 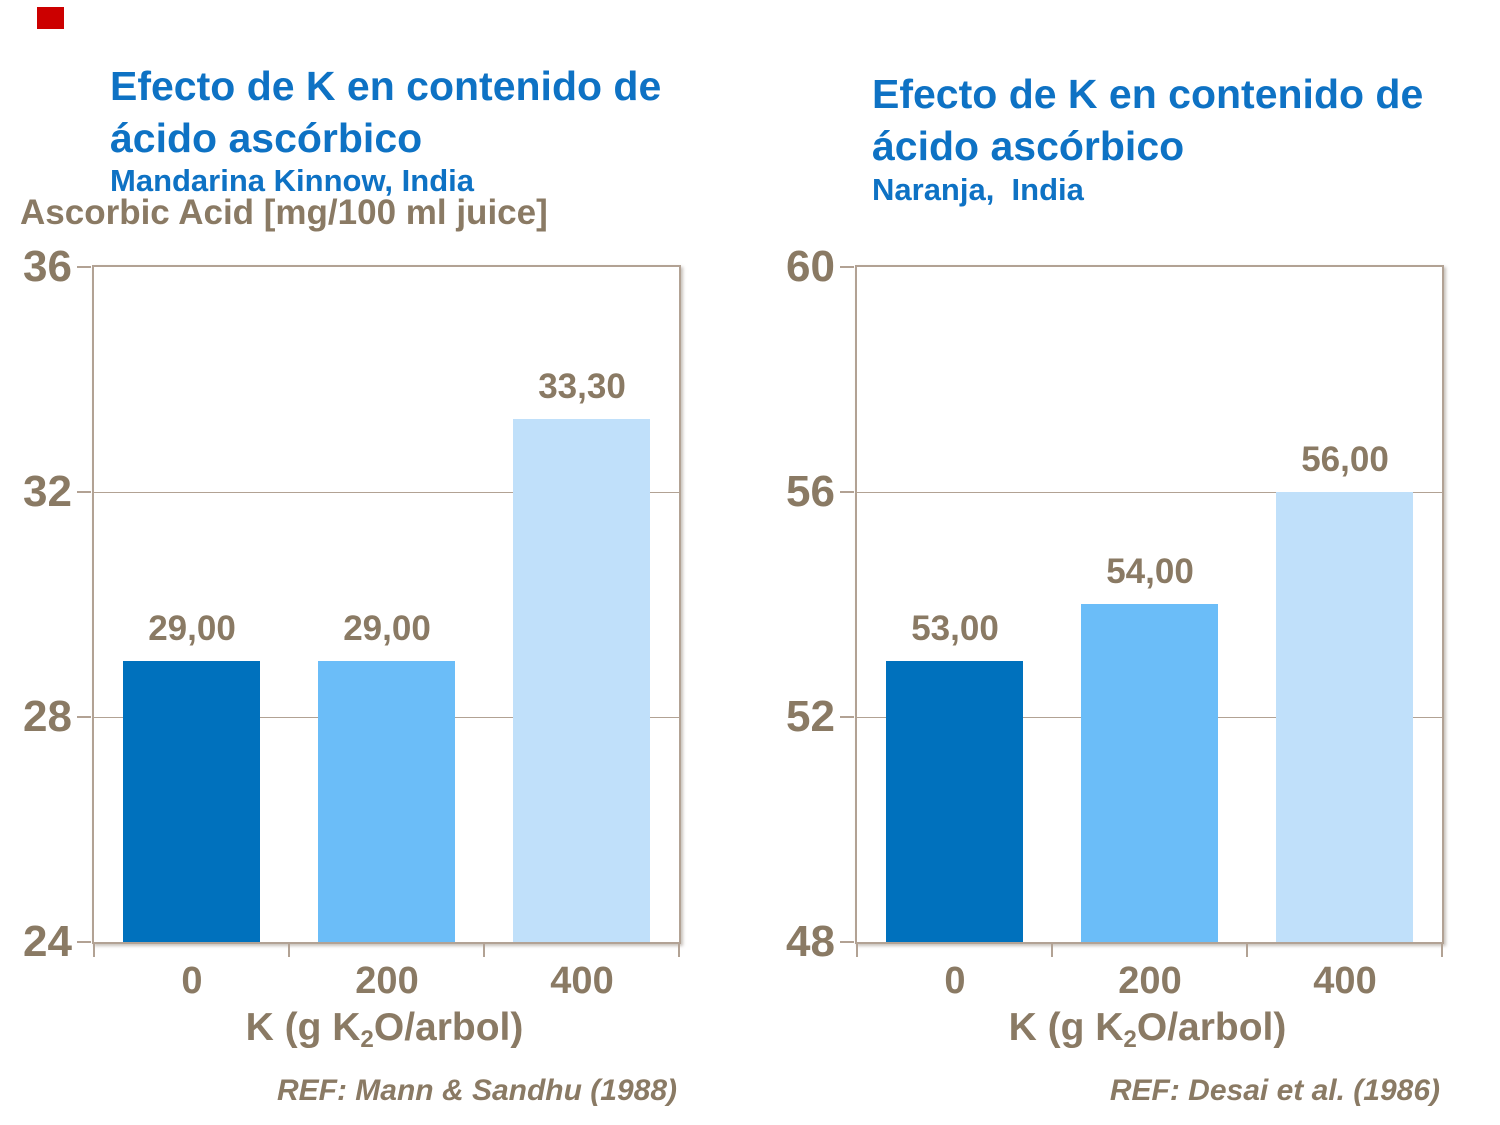 What do you see at coordinates (810, 716) in the screenshot?
I see `y-tick-label: 52` at bounding box center [810, 716].